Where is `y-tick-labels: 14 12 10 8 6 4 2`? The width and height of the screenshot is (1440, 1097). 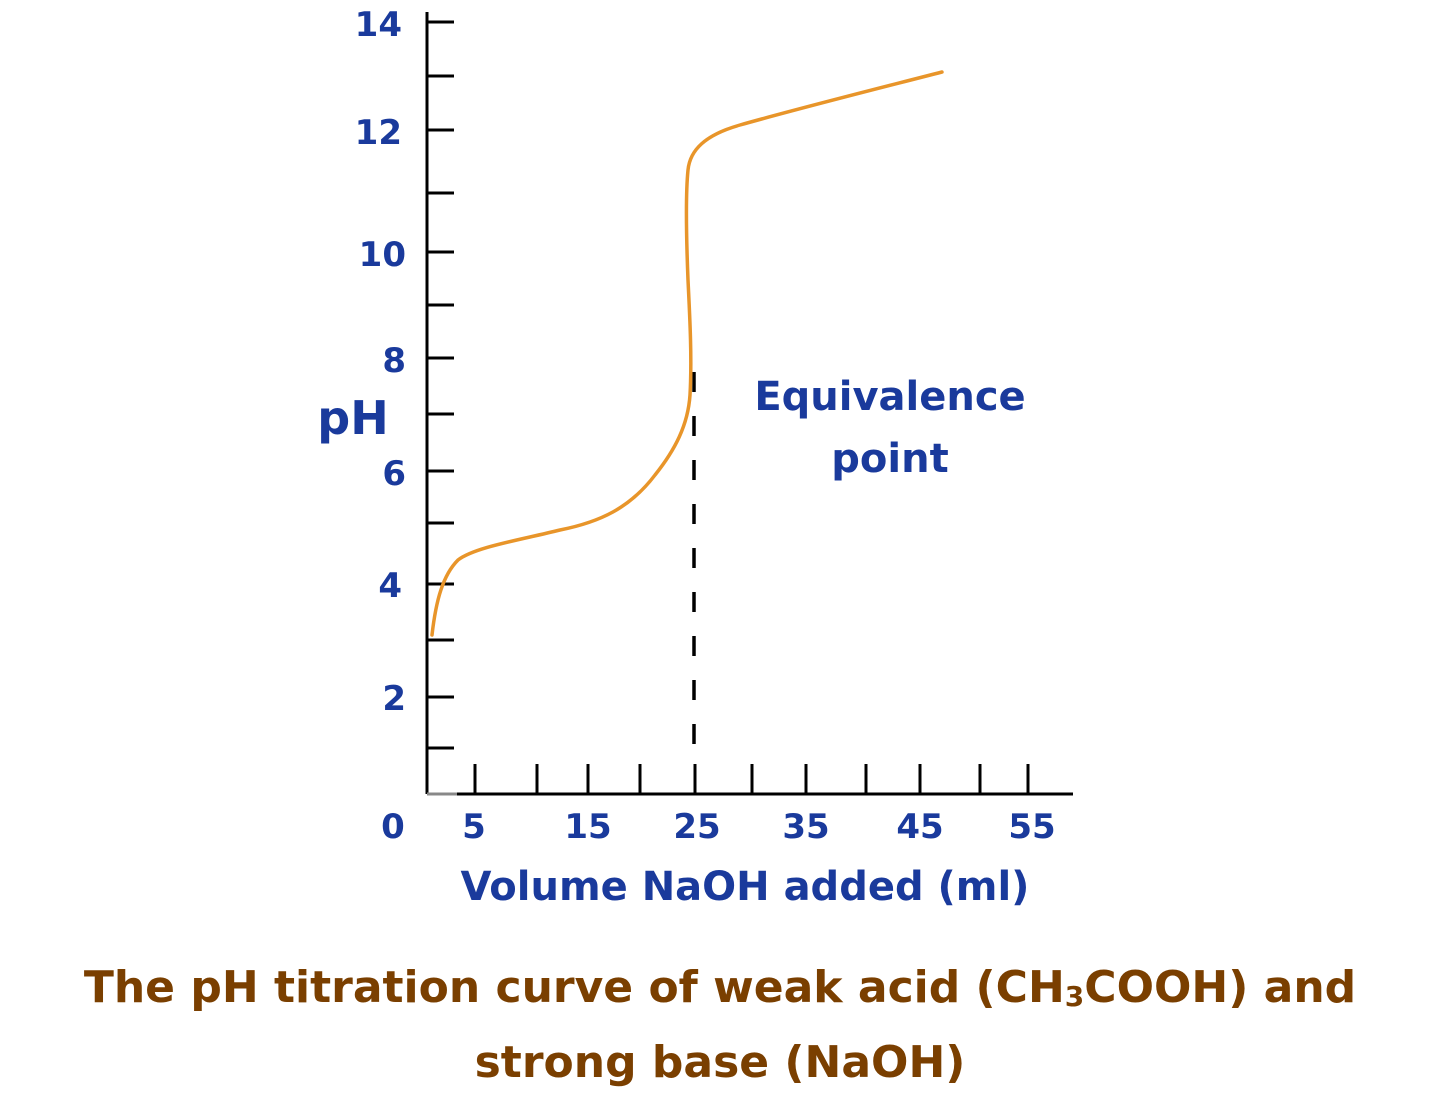 y-tick-labels: 14 12 10 8 6 4 2 is located at coordinates (380, 362).